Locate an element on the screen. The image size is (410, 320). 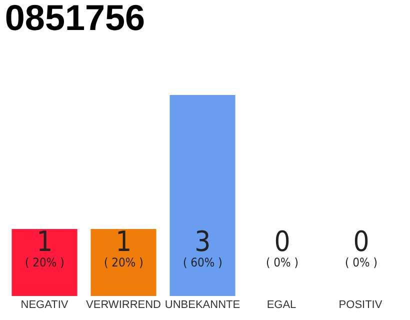
x-tick-label: NEGATIV is located at coordinates (44, 305).